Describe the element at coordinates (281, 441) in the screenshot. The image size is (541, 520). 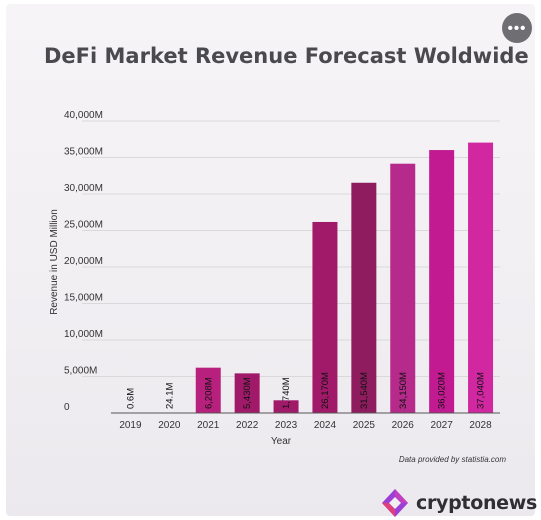
I see `x-axis-title: Year` at that location.